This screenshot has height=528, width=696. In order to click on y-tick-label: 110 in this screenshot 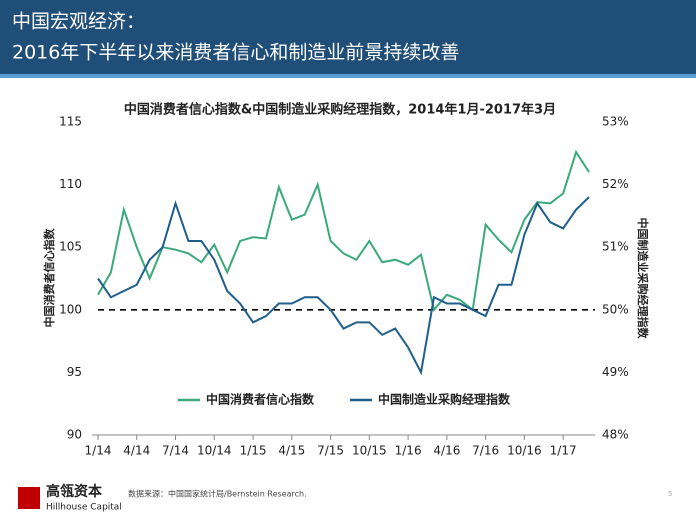, I will do `click(70, 184)`.